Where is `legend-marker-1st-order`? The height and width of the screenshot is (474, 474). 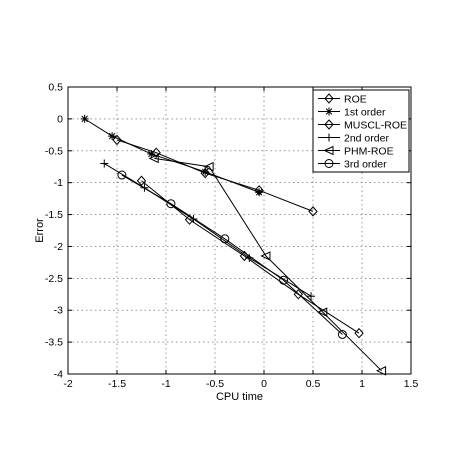
legend-marker-1st-order is located at coordinates (329, 111).